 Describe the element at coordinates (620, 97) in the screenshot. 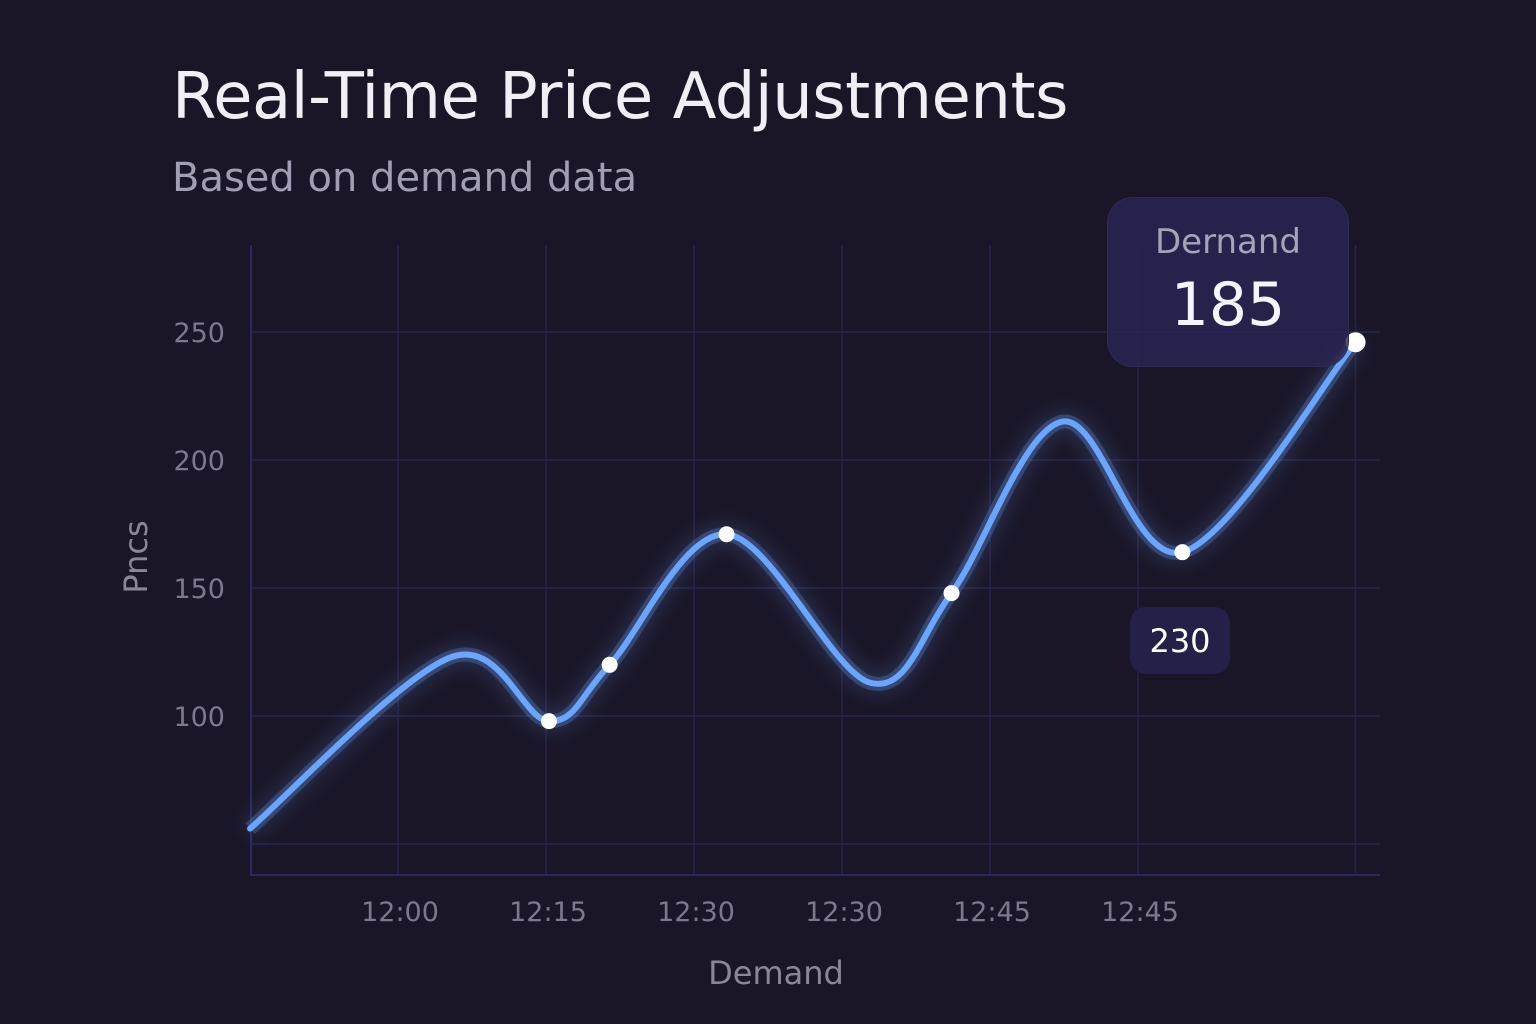

I see `chart-title: Real-Time Price Adjustments` at that location.